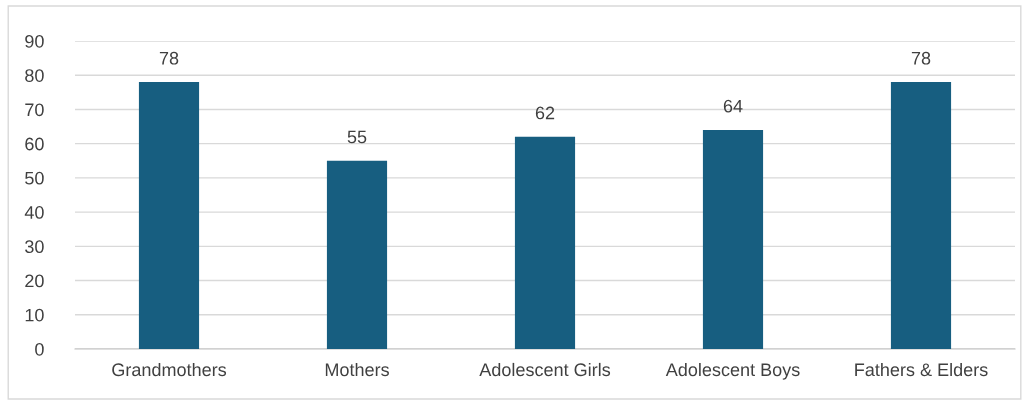 The width and height of the screenshot is (1028, 403). I want to click on y-tick-label: 0, so click(39, 349).